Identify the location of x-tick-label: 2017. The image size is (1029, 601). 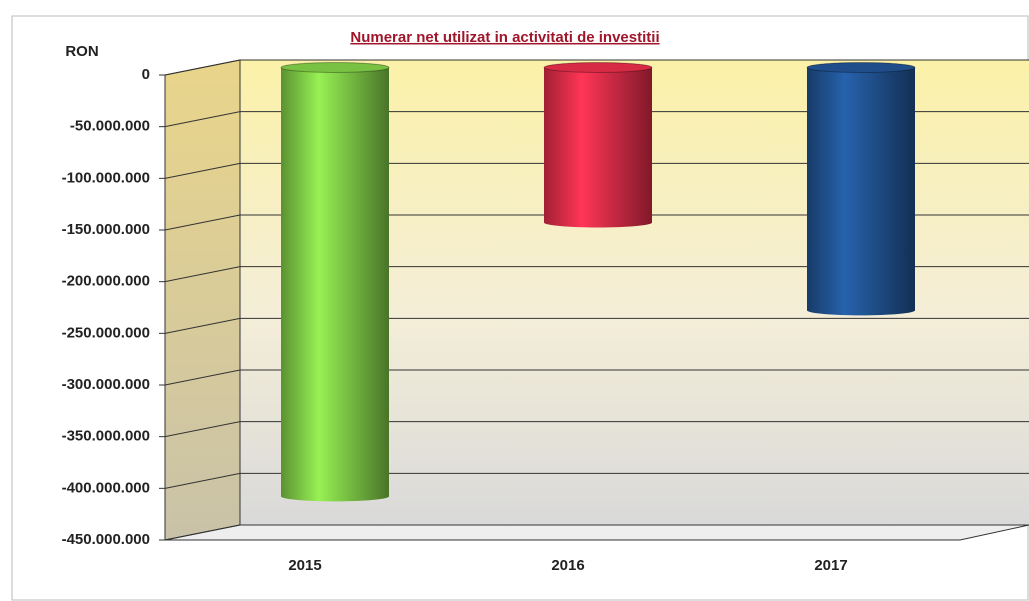
(830, 565).